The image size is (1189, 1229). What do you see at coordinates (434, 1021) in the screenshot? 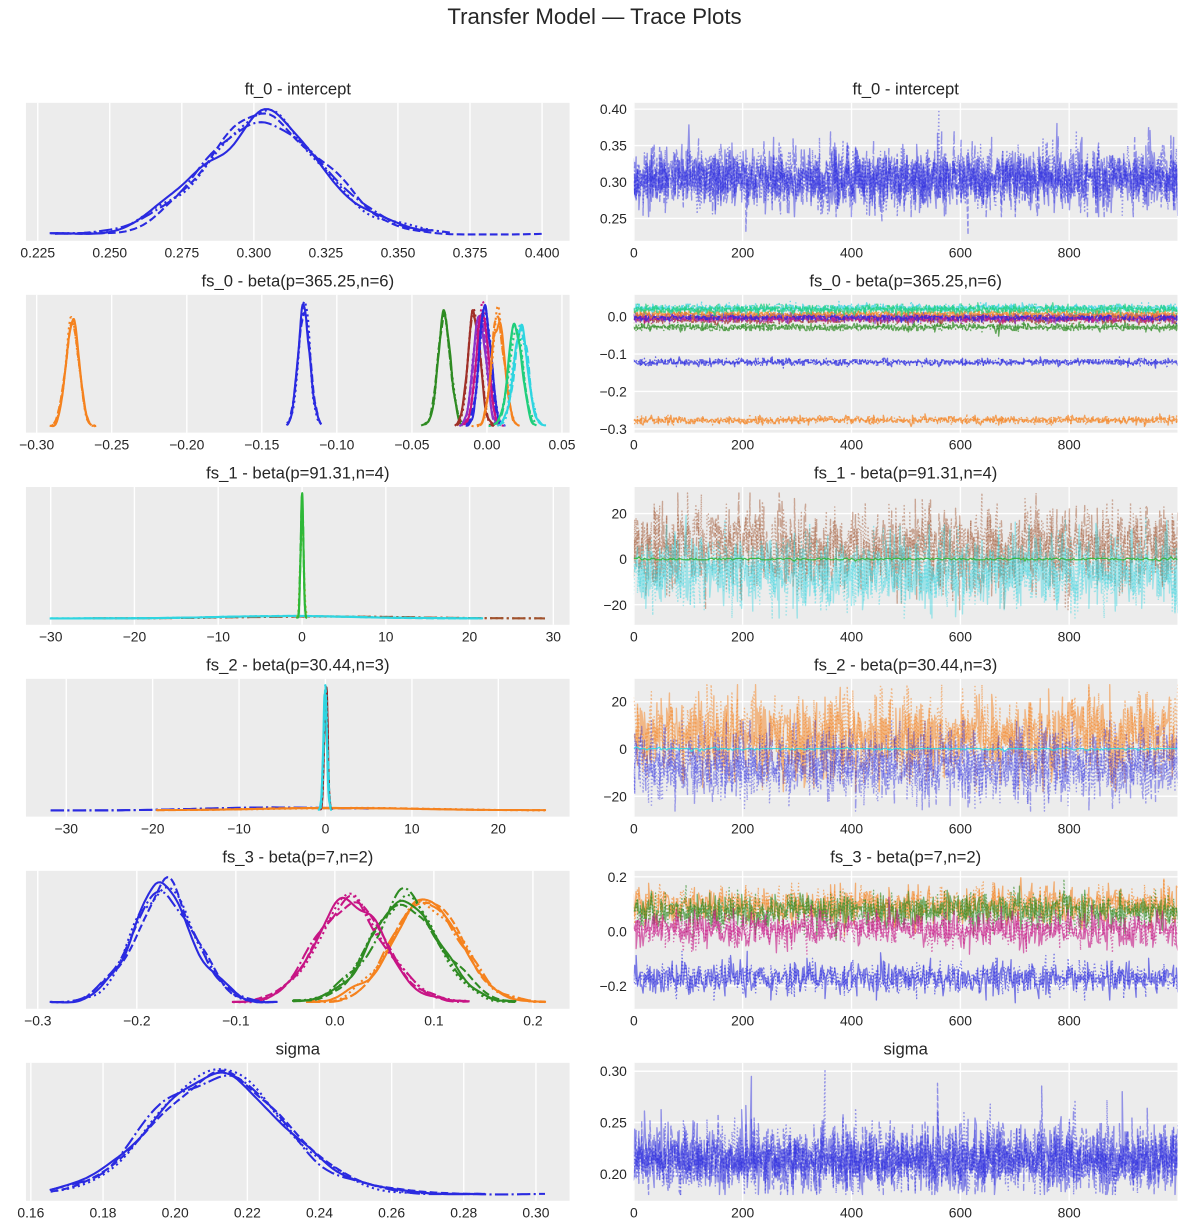
I see `svg-text: 0.1` at bounding box center [434, 1021].